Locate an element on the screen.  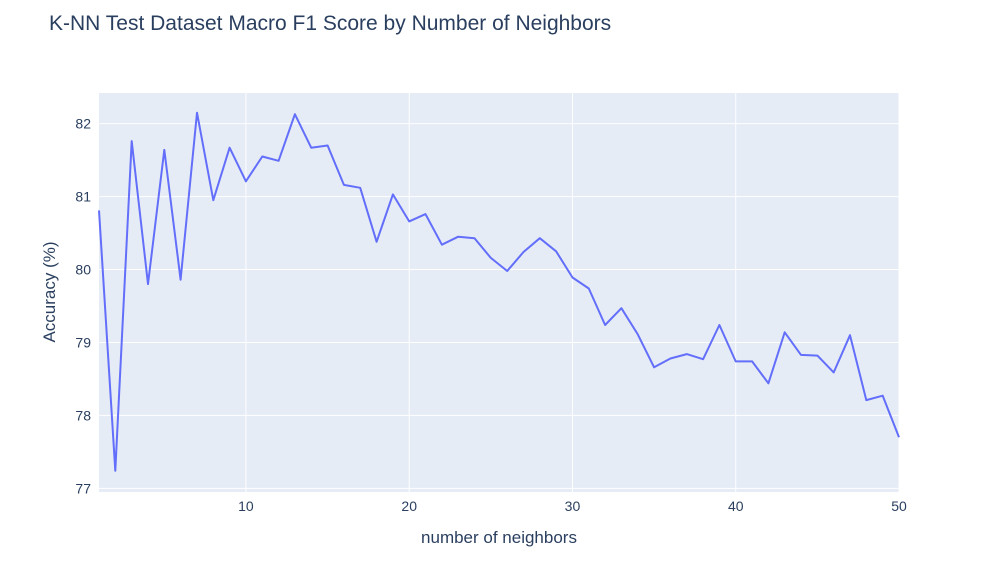
y-tick-label: 80 is located at coordinates (83, 270).